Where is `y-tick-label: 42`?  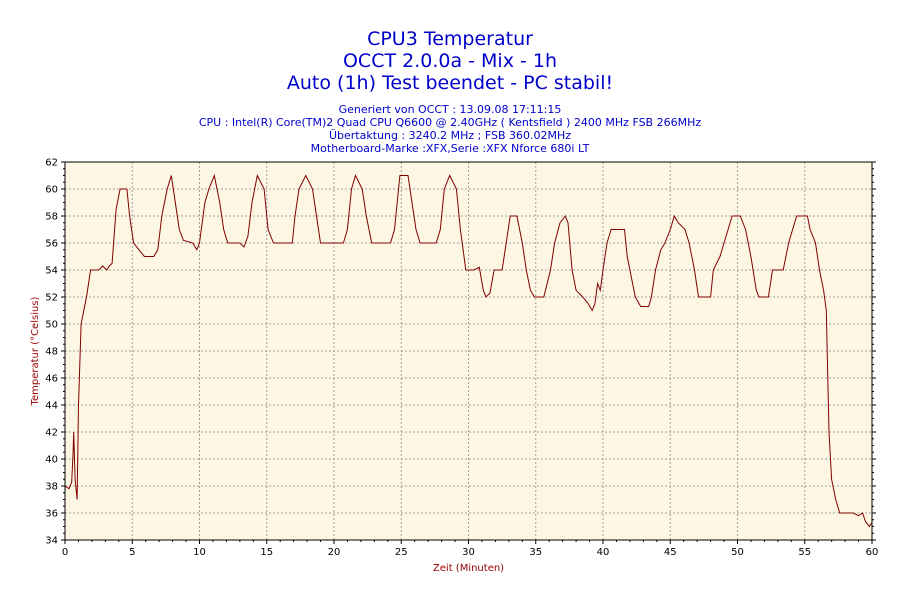
y-tick-label: 42 is located at coordinates (51, 433).